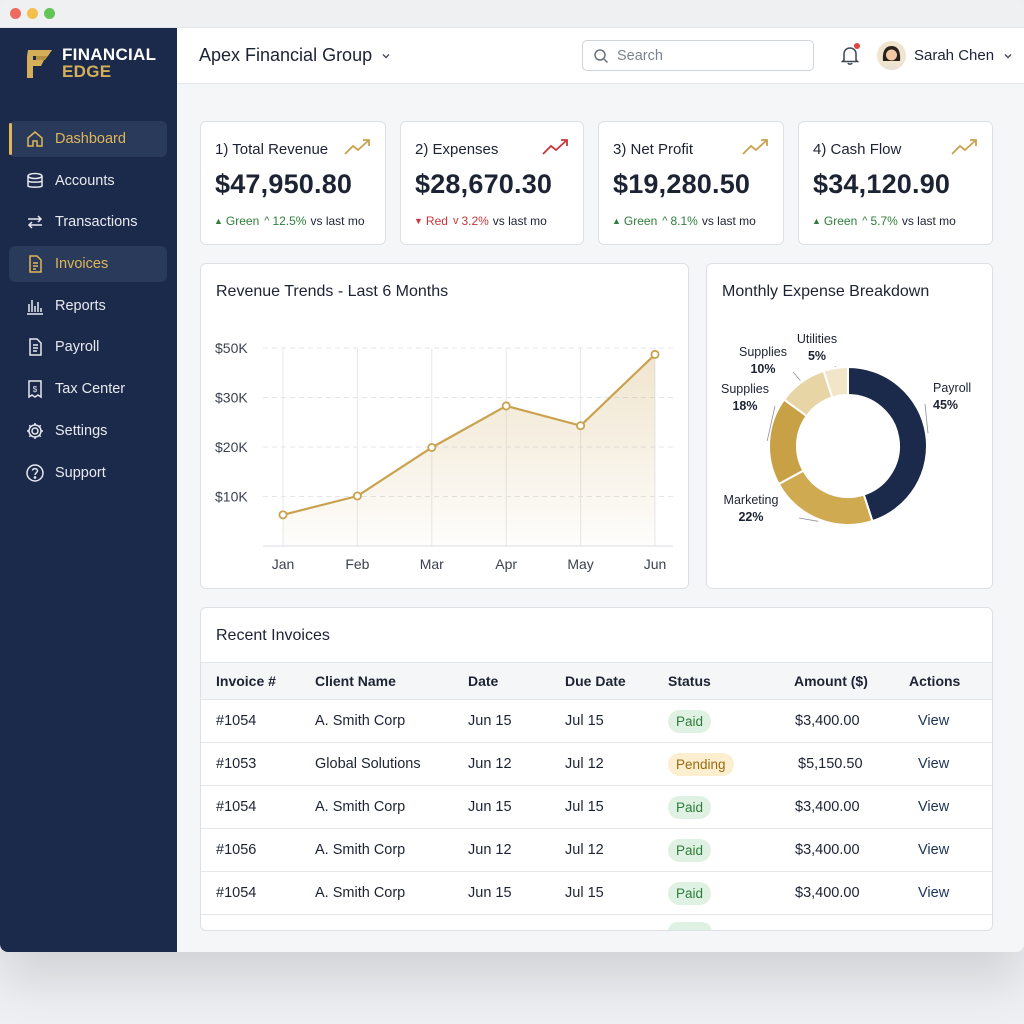 The image size is (1024, 1024). Describe the element at coordinates (295, 55) in the screenshot. I see `company-selector: Apex Financial Group` at that location.